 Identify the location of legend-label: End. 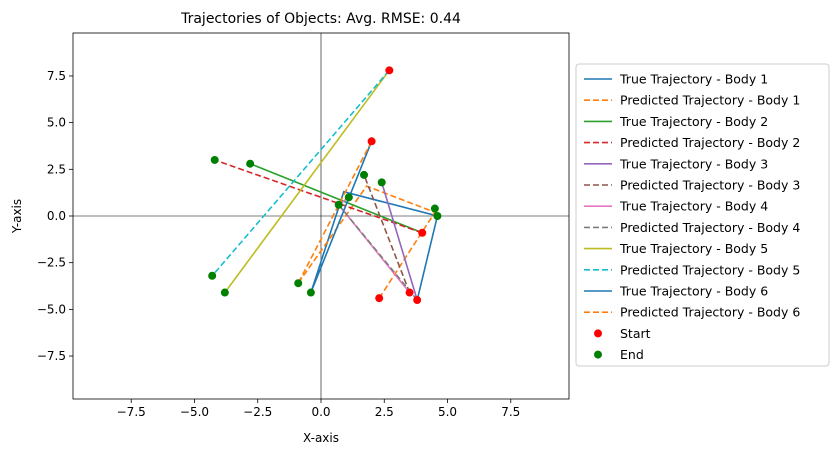
(632, 354).